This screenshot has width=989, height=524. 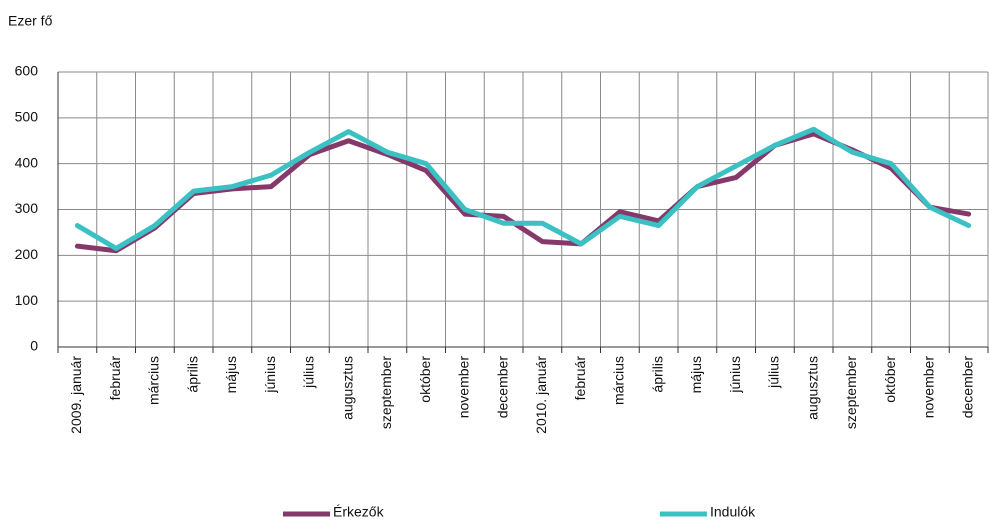 What do you see at coordinates (27, 71) in the screenshot?
I see `y-tick-label: 600` at bounding box center [27, 71].